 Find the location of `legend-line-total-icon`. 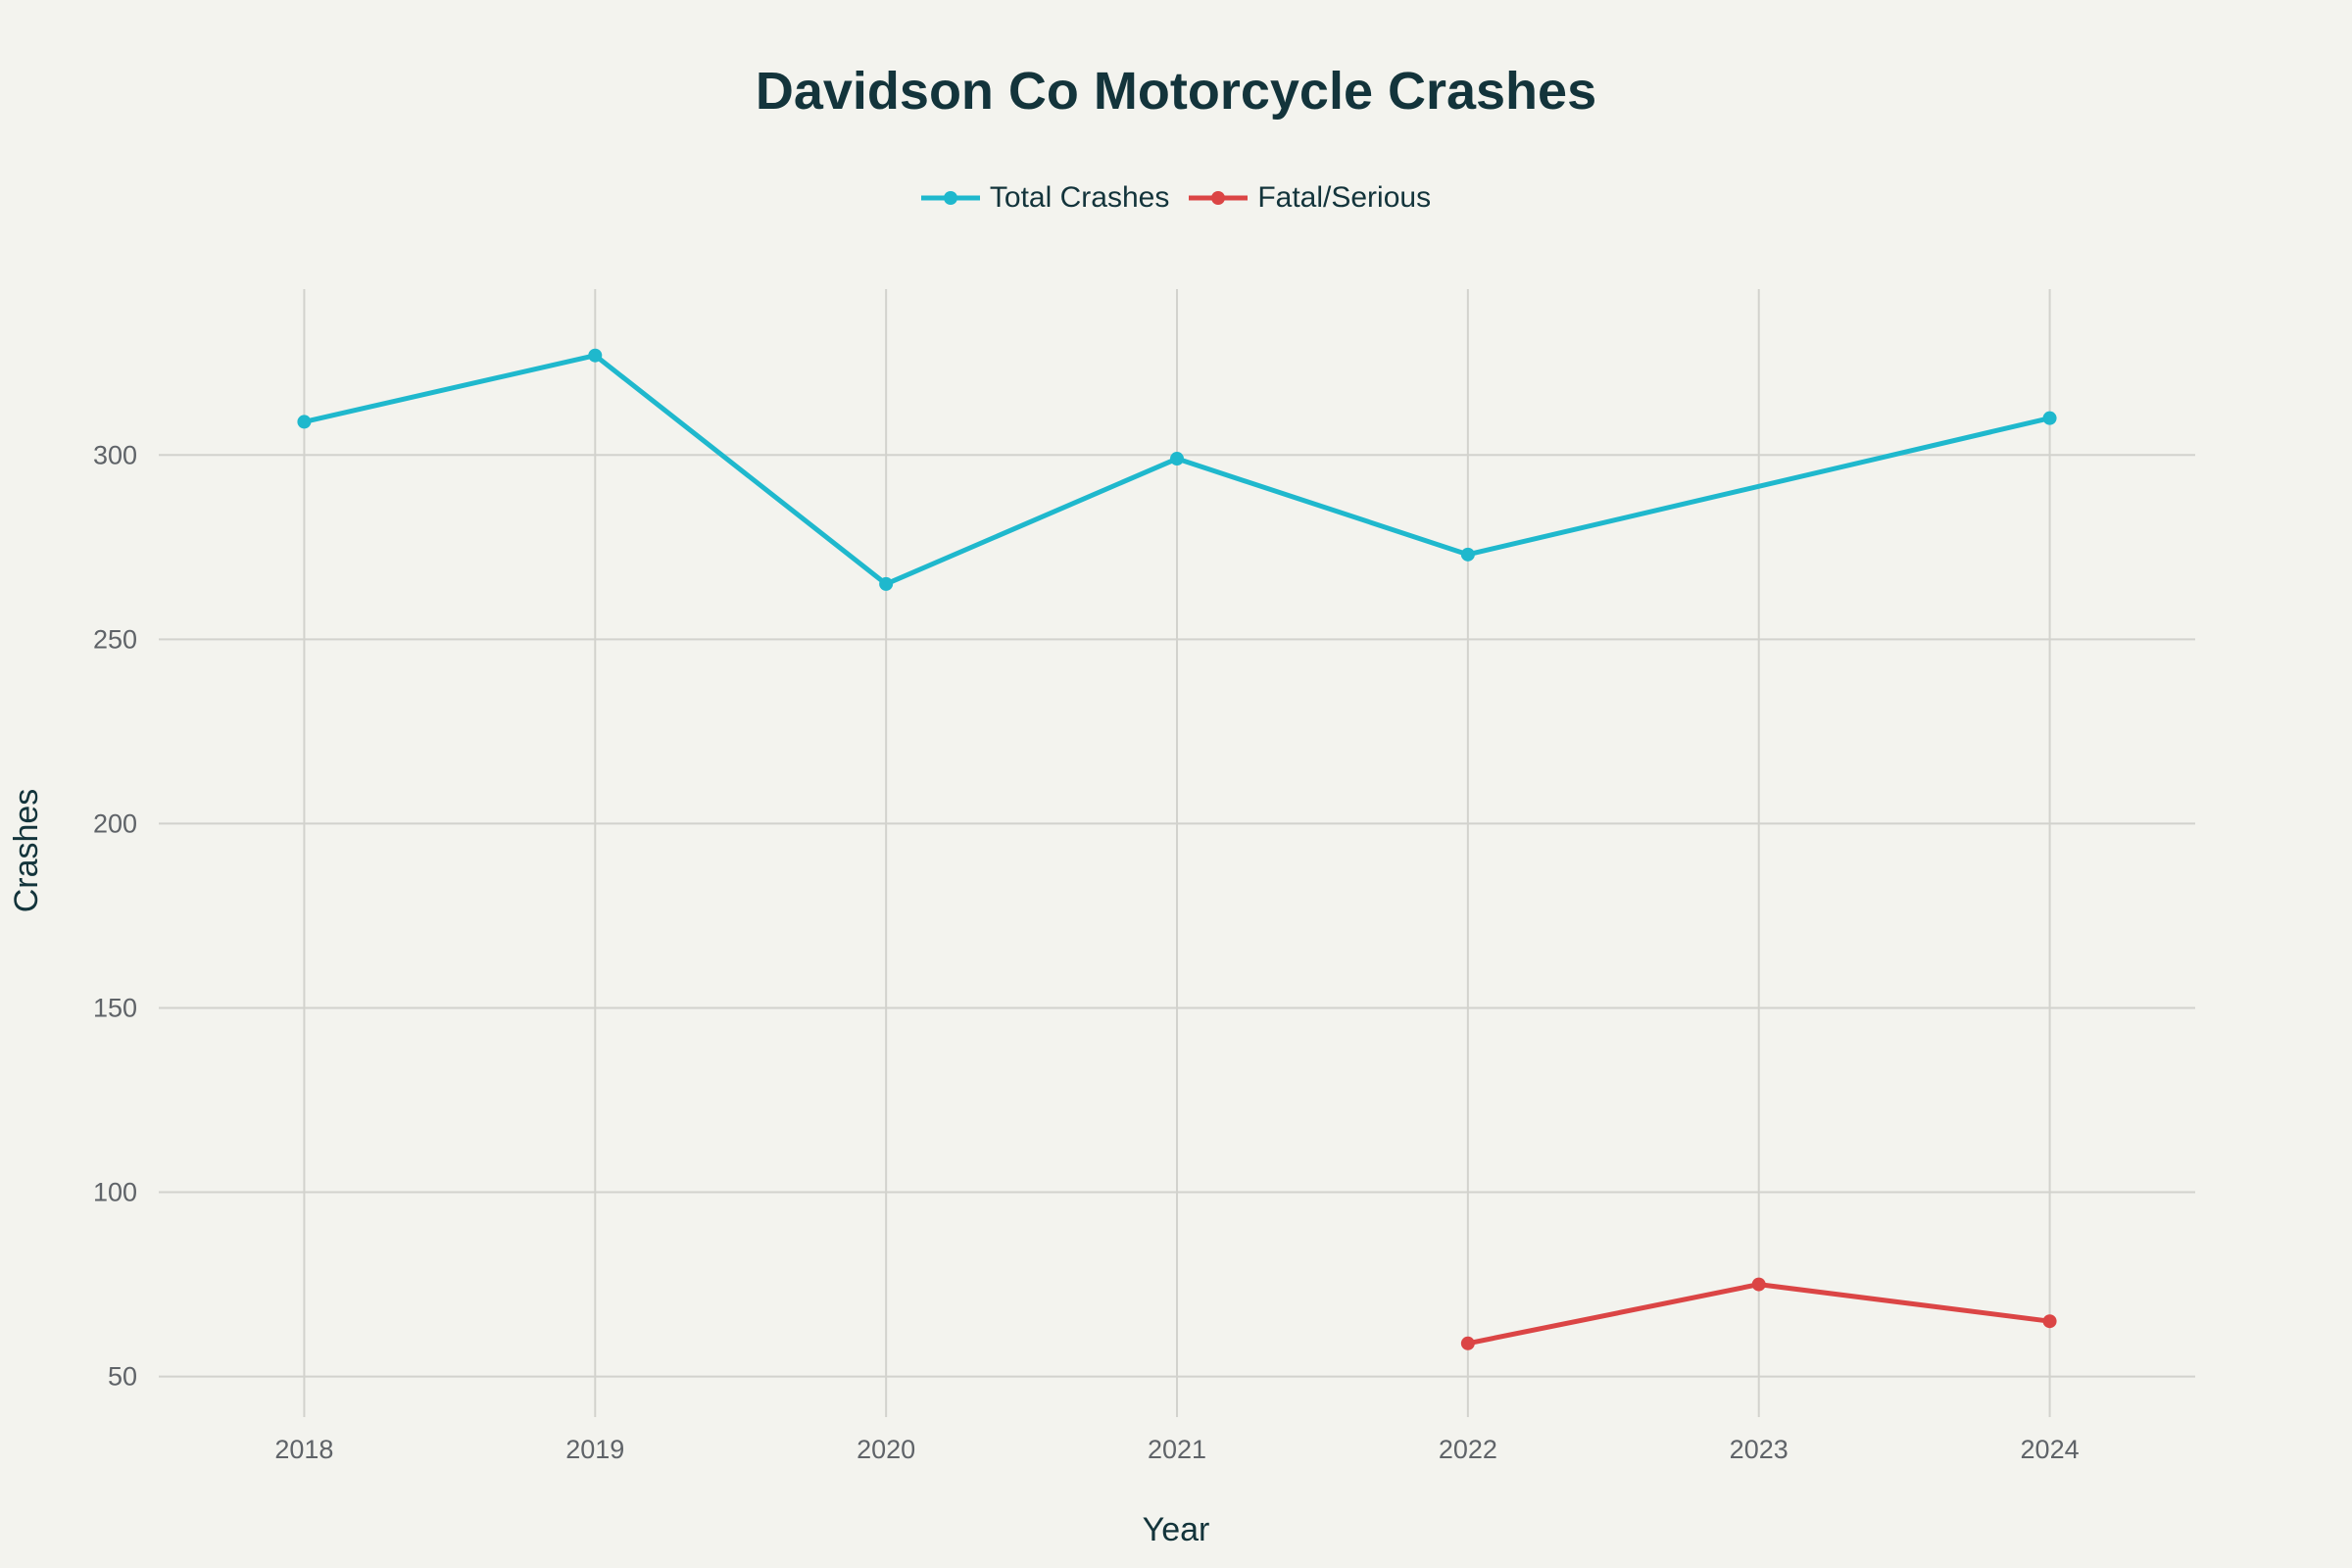

legend-line-total-icon is located at coordinates (950, 198).